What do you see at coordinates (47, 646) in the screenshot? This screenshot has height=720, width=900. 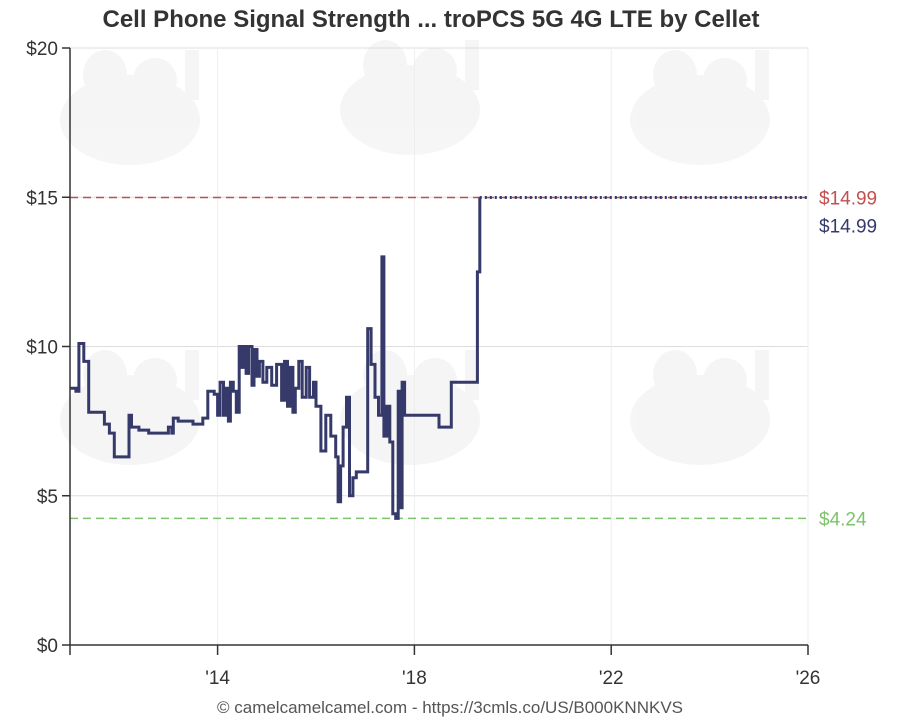 I see `y-tick-label-0: $0` at bounding box center [47, 646].